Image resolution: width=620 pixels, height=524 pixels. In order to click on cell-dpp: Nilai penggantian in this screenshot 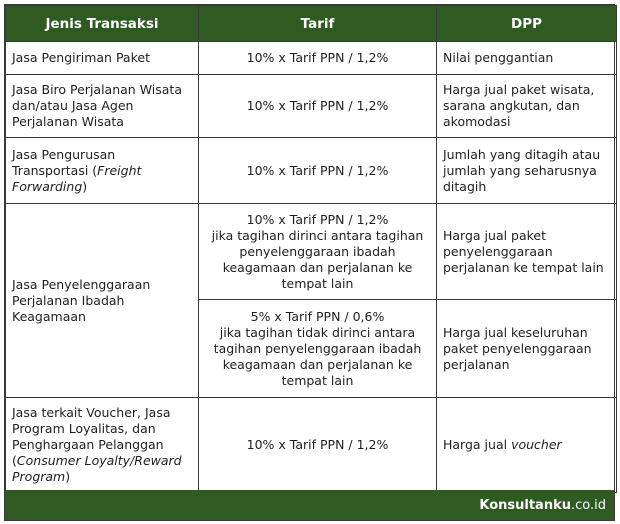, I will do `click(526, 58)`.